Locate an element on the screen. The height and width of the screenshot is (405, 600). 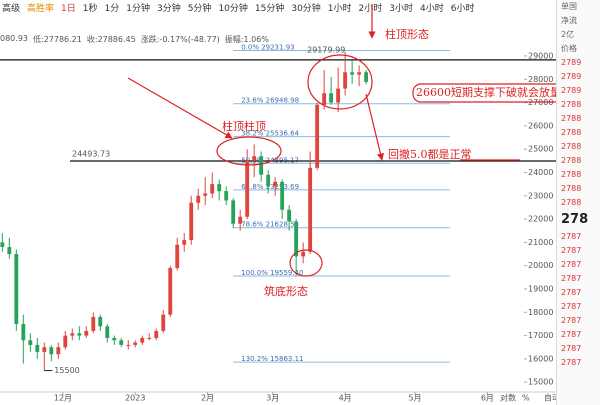
y-tick-label: 19000 is located at coordinates (540, 288).